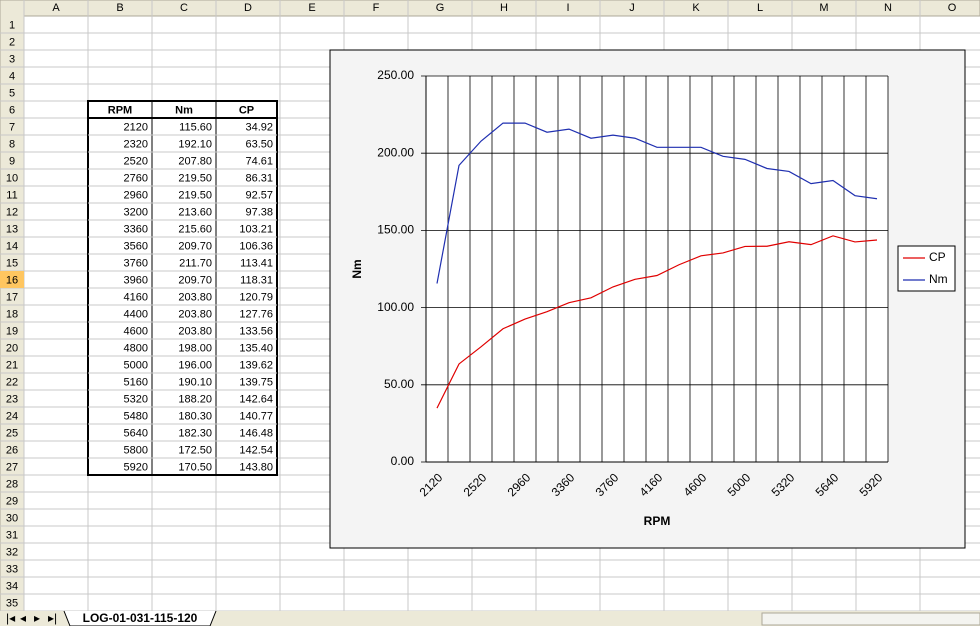 This screenshot has width=980, height=626. What do you see at coordinates (23, 618) in the screenshot?
I see `sheet-nav-button: ◂` at bounding box center [23, 618].